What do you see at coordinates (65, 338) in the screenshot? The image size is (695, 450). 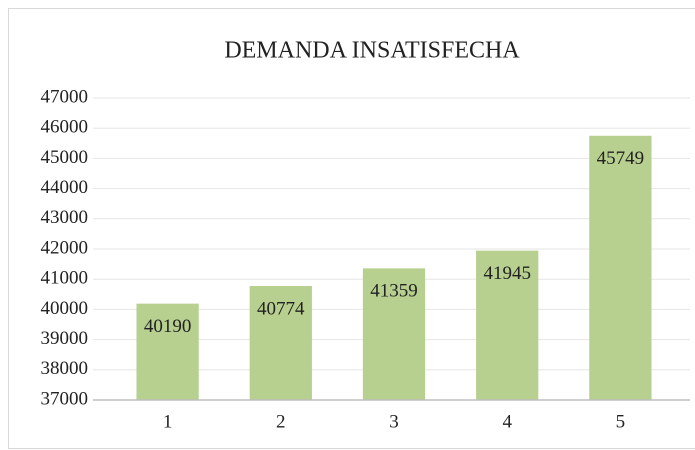 I see `y-tick-label: 39000` at bounding box center [65, 338].